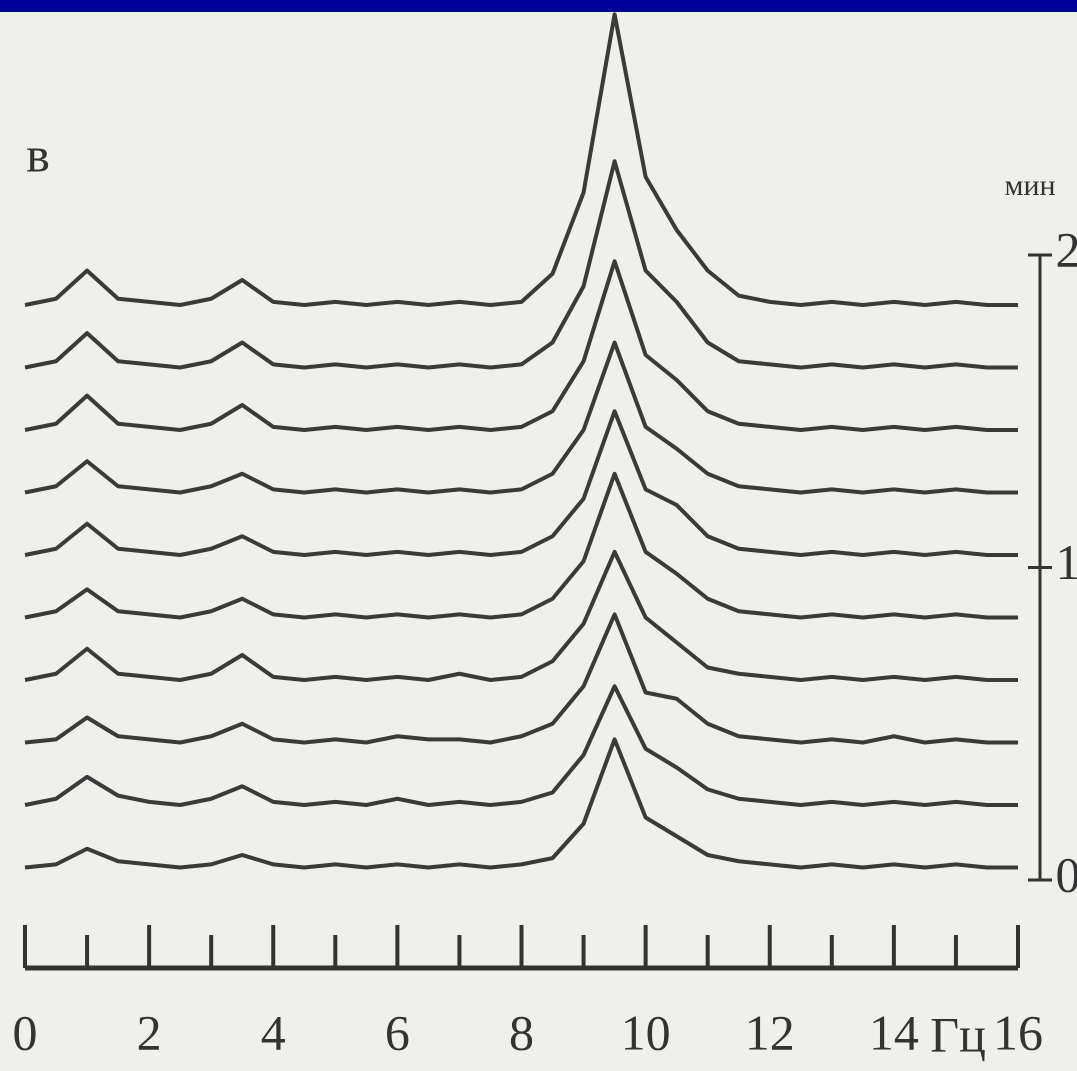 The width and height of the screenshot is (1077, 1071). What do you see at coordinates (1066, 562) in the screenshot?
I see `y-tick-label: 1` at bounding box center [1066, 562].